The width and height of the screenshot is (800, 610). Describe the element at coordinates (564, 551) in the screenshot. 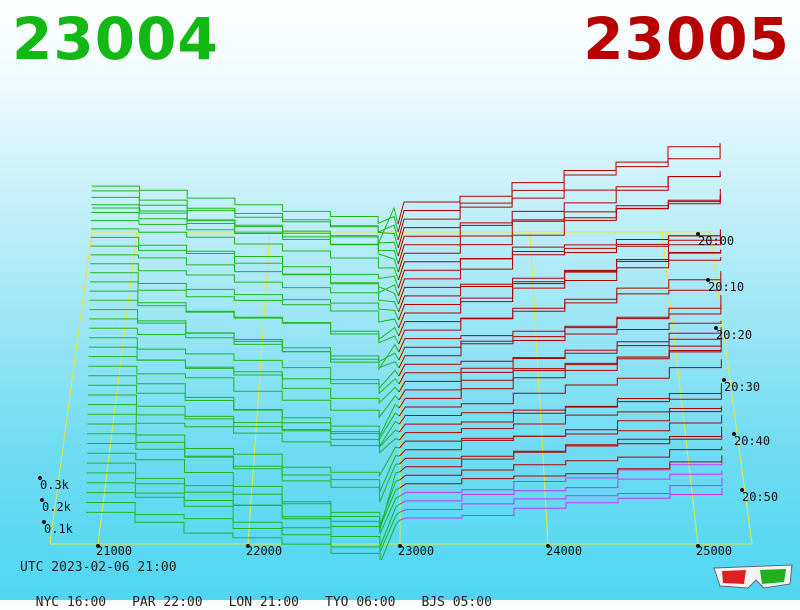

I see `x-tick-label: 24000` at that location.